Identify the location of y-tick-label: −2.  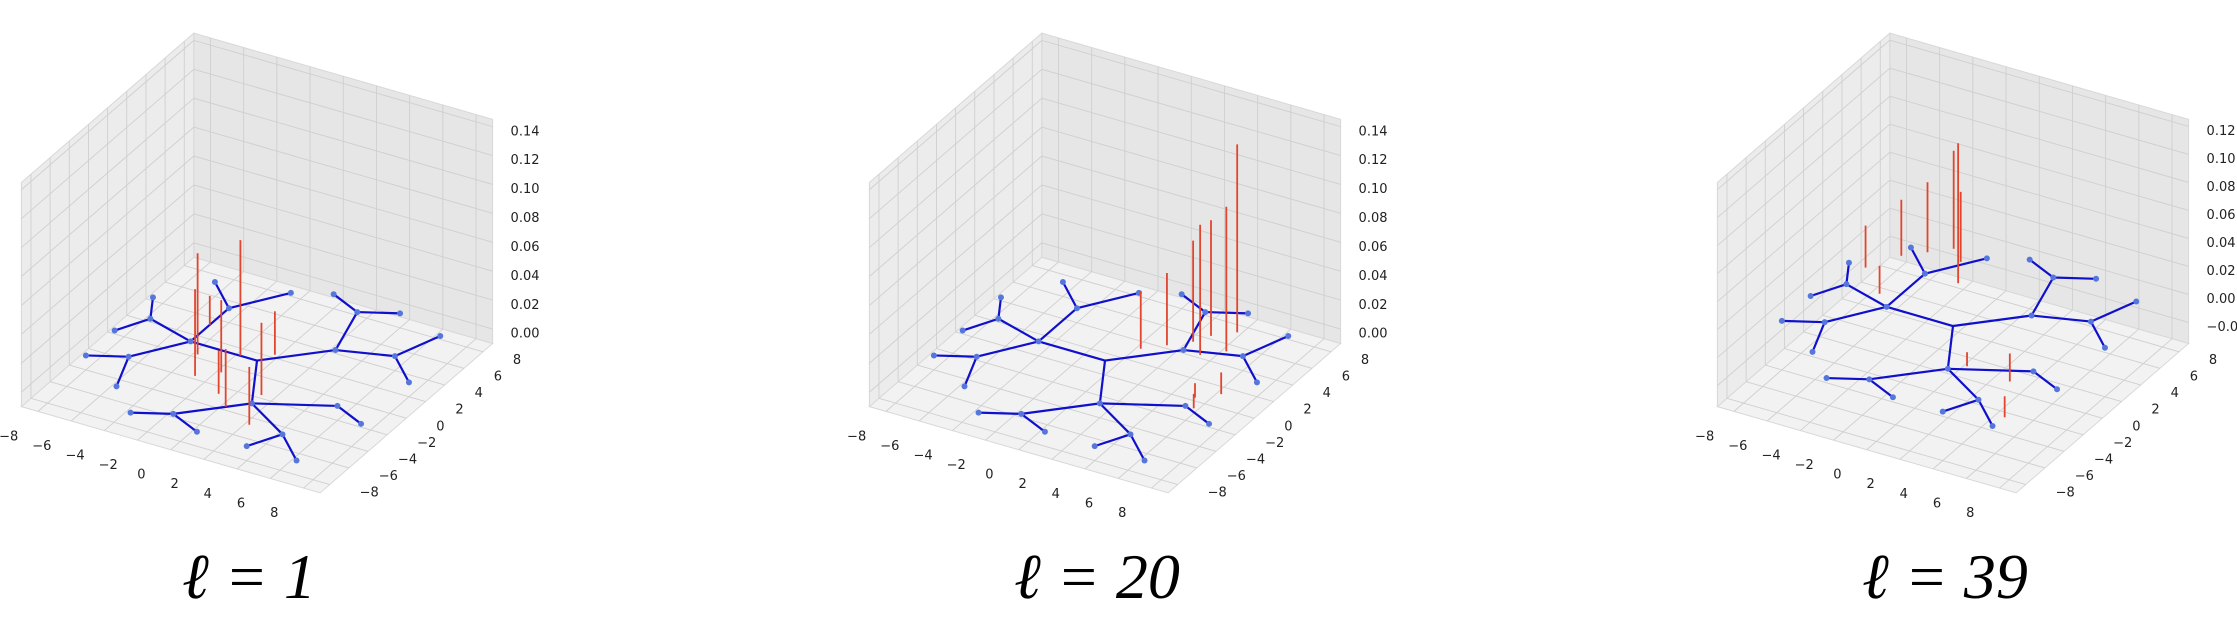
(426, 443).